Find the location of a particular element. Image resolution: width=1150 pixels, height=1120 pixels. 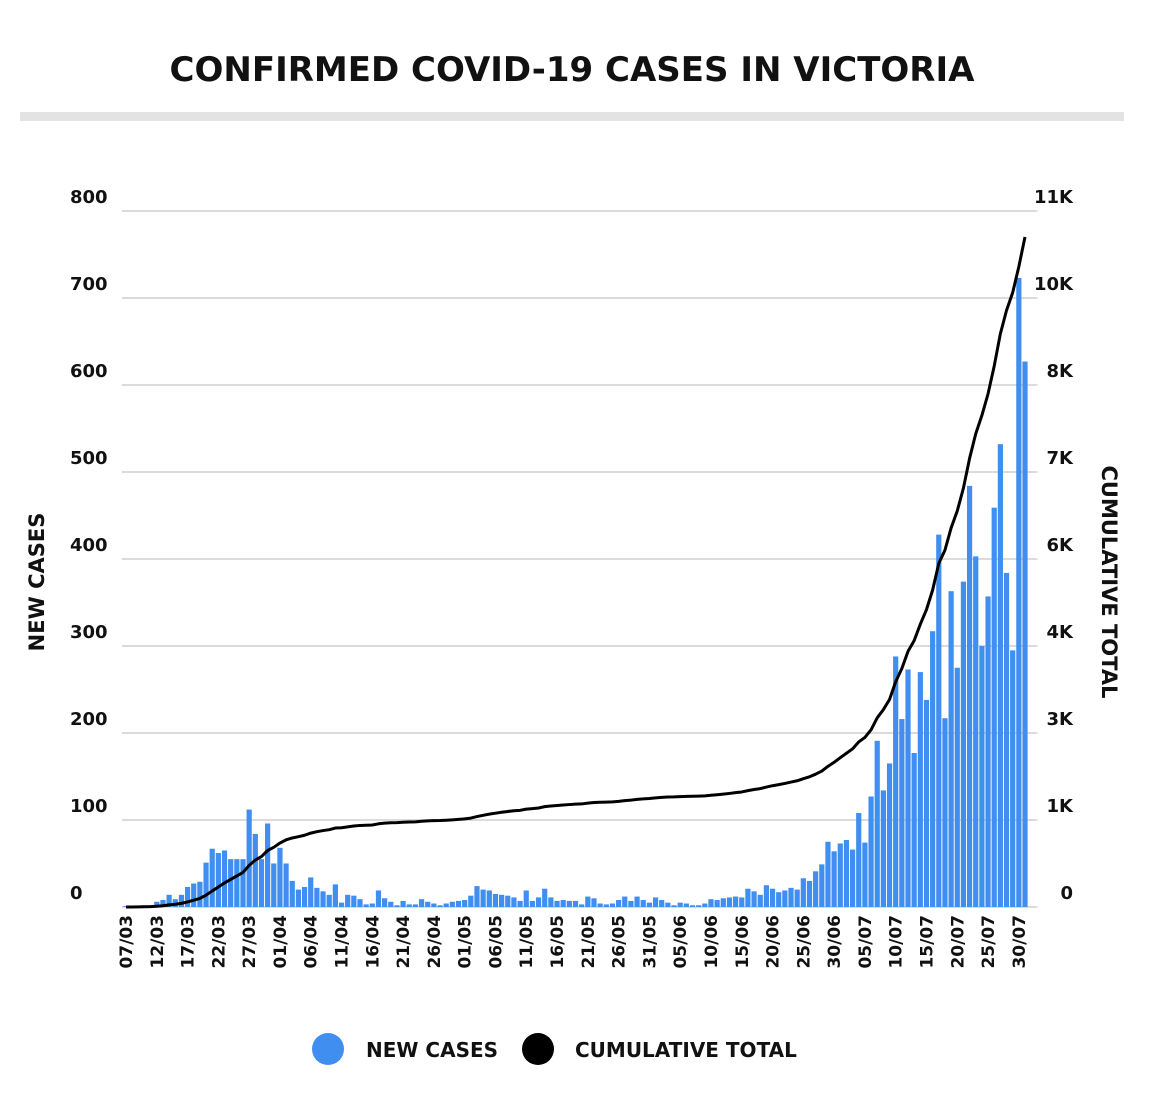

y2-tick-label: 10K is located at coordinates (1054, 284).